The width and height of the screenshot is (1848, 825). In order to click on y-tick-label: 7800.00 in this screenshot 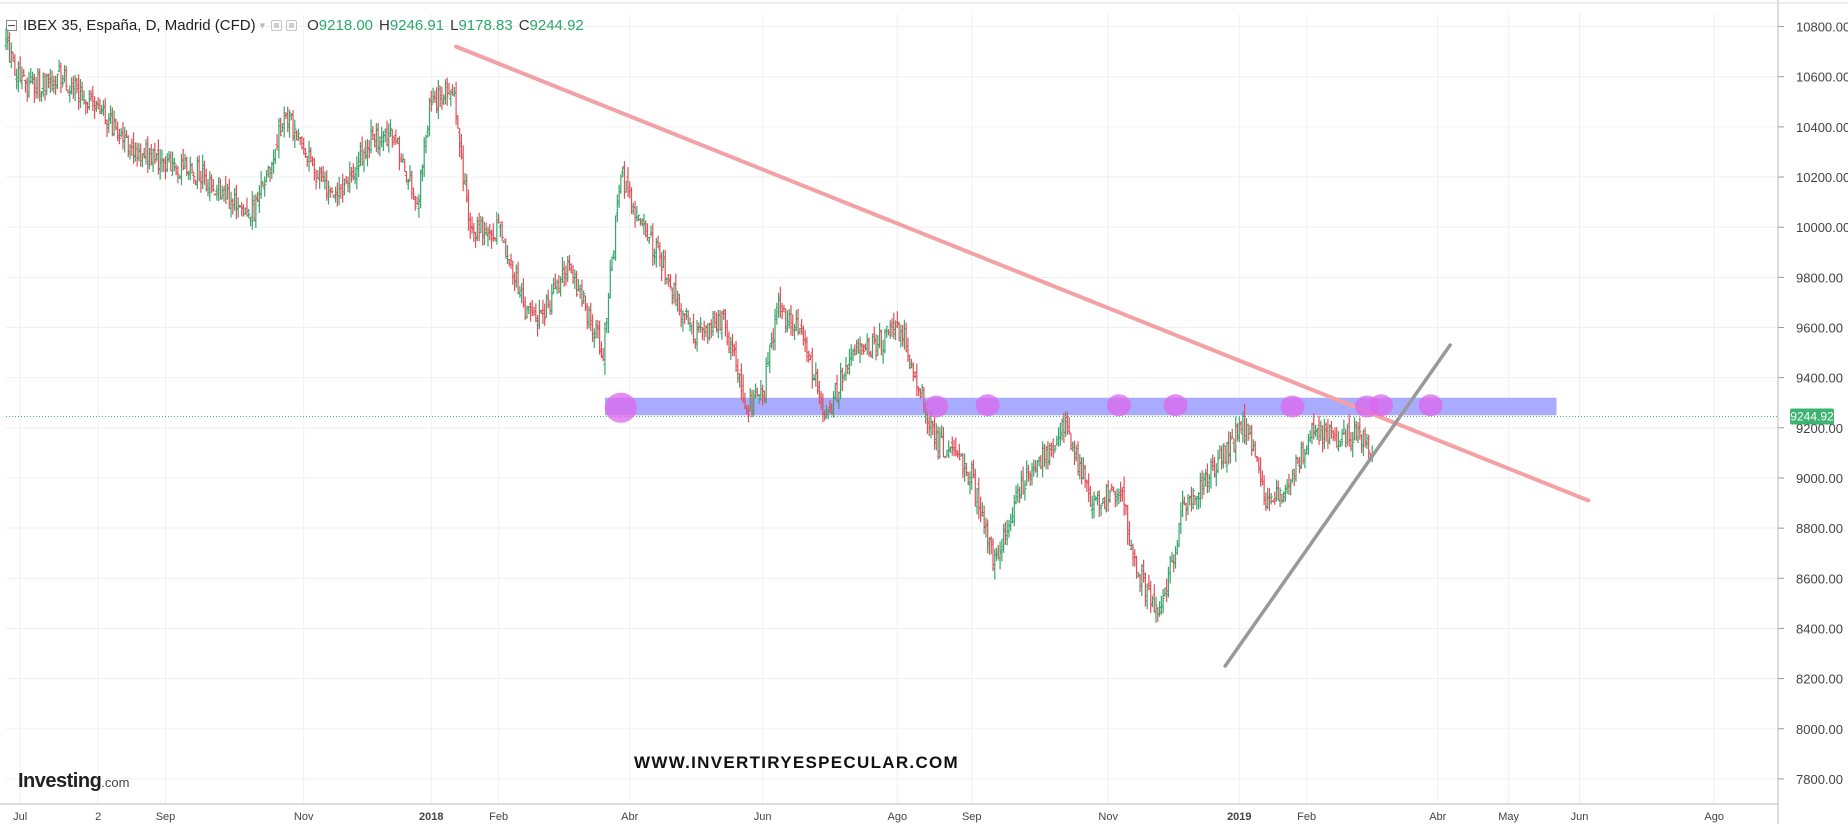, I will do `click(1819, 779)`.